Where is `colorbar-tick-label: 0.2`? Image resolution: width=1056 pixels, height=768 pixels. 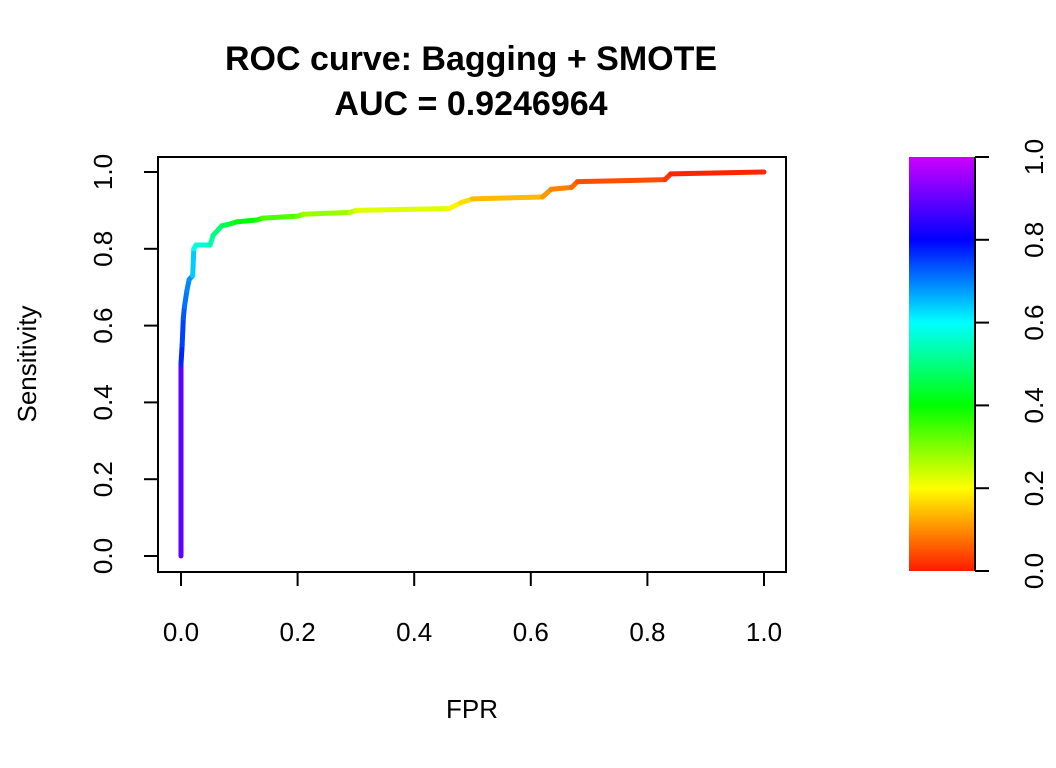
colorbar-tick-label: 0.2 is located at coordinates (1034, 488).